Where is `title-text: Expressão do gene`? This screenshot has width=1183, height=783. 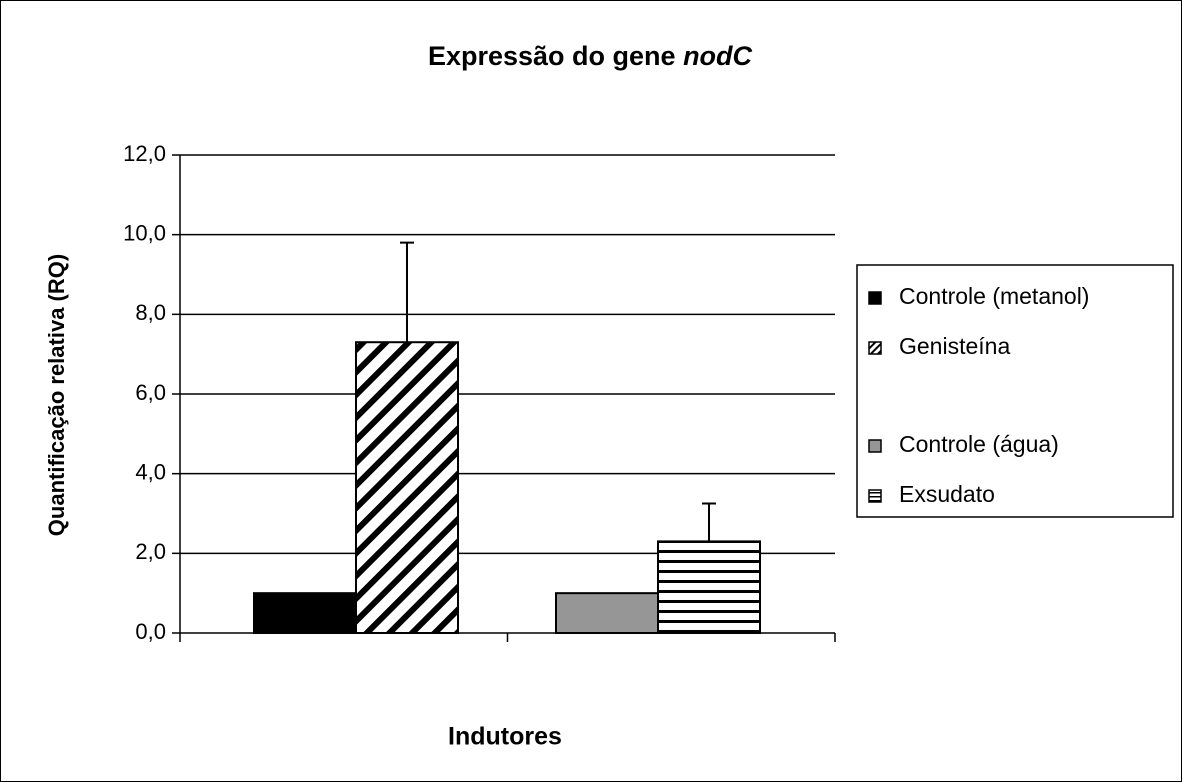 title-text: Expressão do gene is located at coordinates (552, 56).